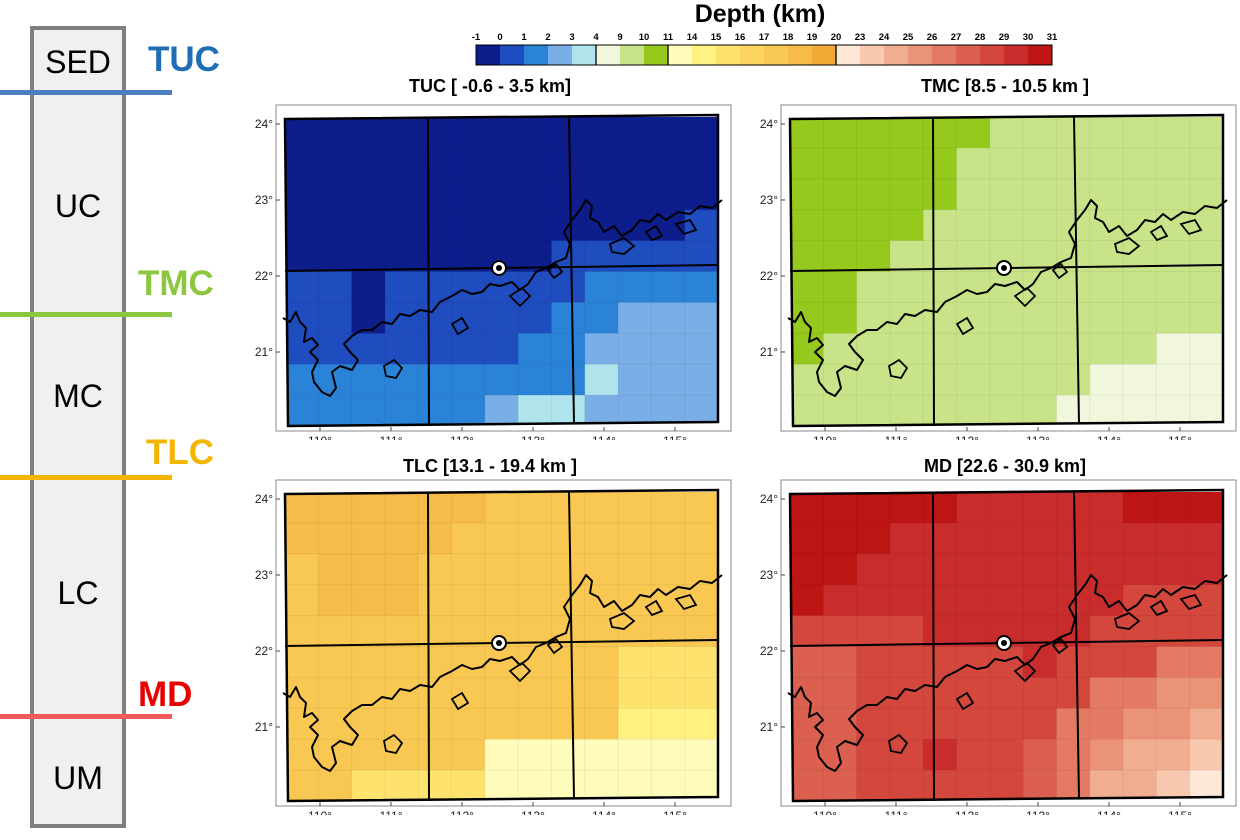  Describe the element at coordinates (533, 812) in the screenshot. I see `lon-tick-label: 113°` at that location.